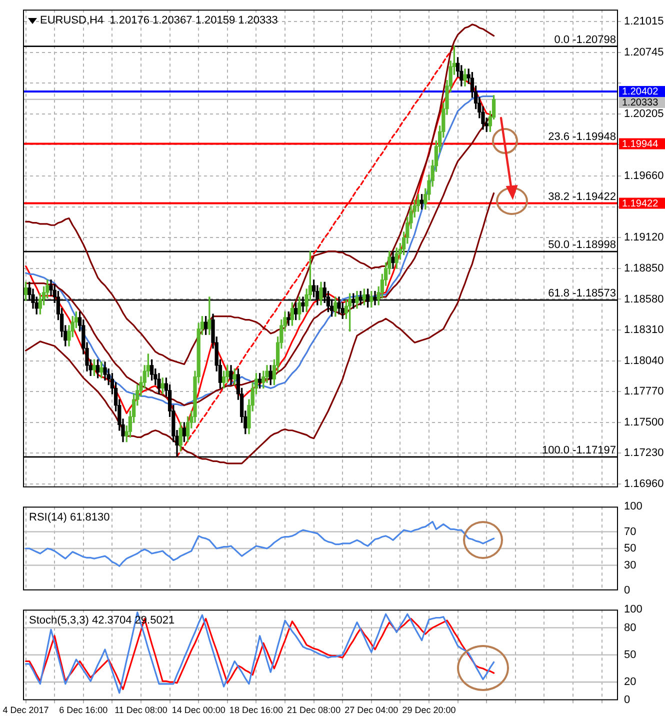 The width and height of the screenshot is (665, 718). What do you see at coordinates (640, 144) in the screenshot?
I see `ref-line-label: 1.19944` at bounding box center [640, 144].